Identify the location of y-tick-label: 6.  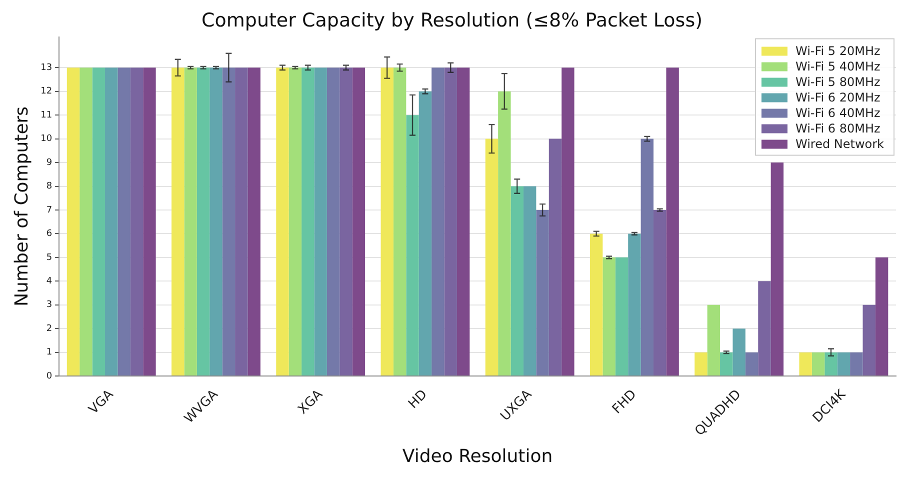
(49, 234).